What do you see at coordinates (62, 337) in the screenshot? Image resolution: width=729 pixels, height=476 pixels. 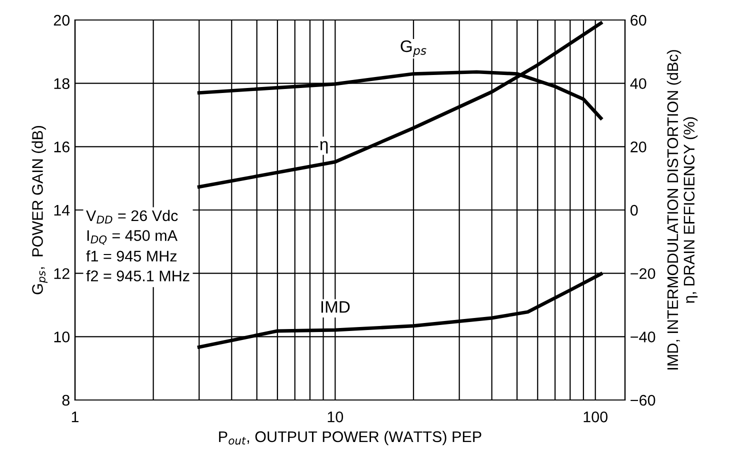 I see `y-tick-label: 10` at bounding box center [62, 337].